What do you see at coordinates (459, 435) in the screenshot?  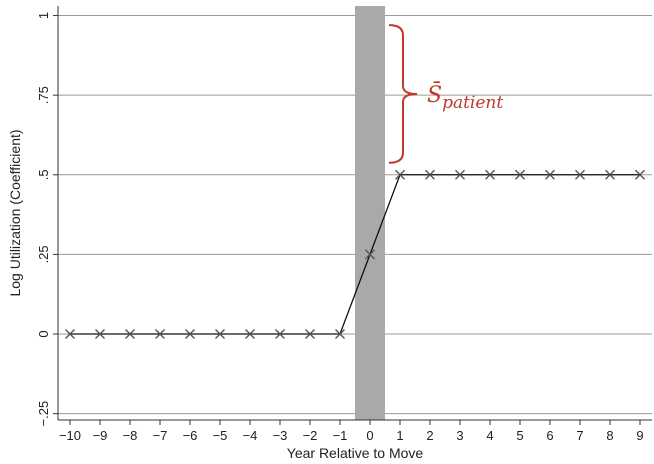 I see `x-tick-label: 3` at bounding box center [459, 435].